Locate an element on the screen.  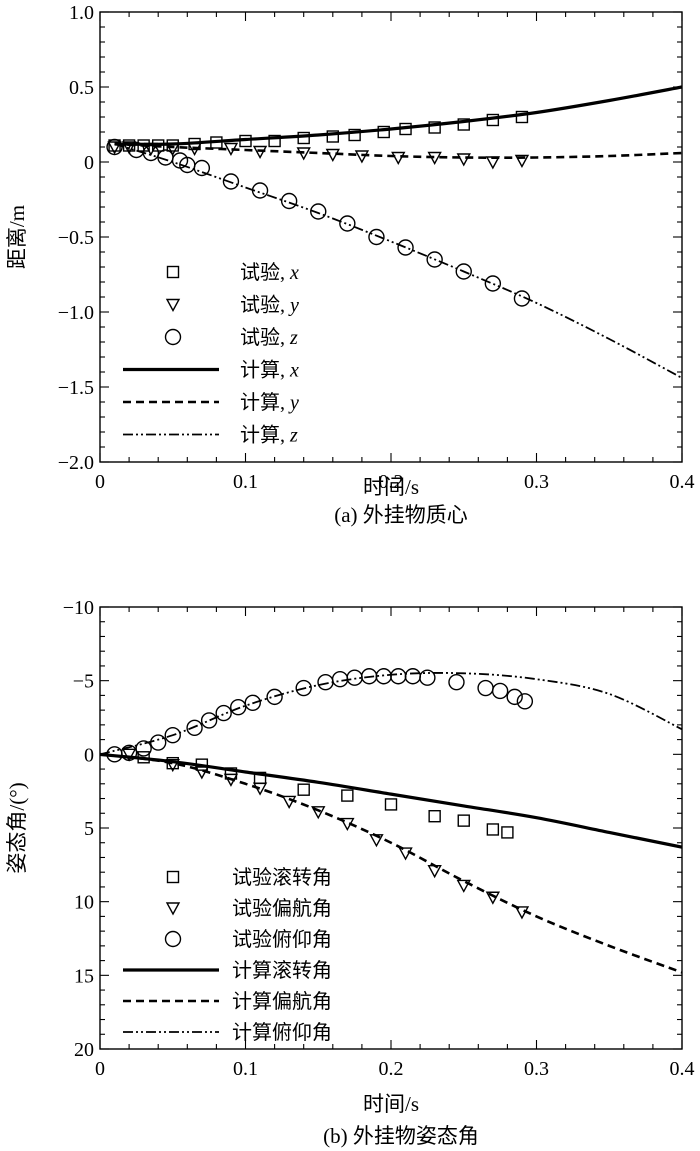
legend-label: 试验滚转角 is located at coordinates (282, 877).